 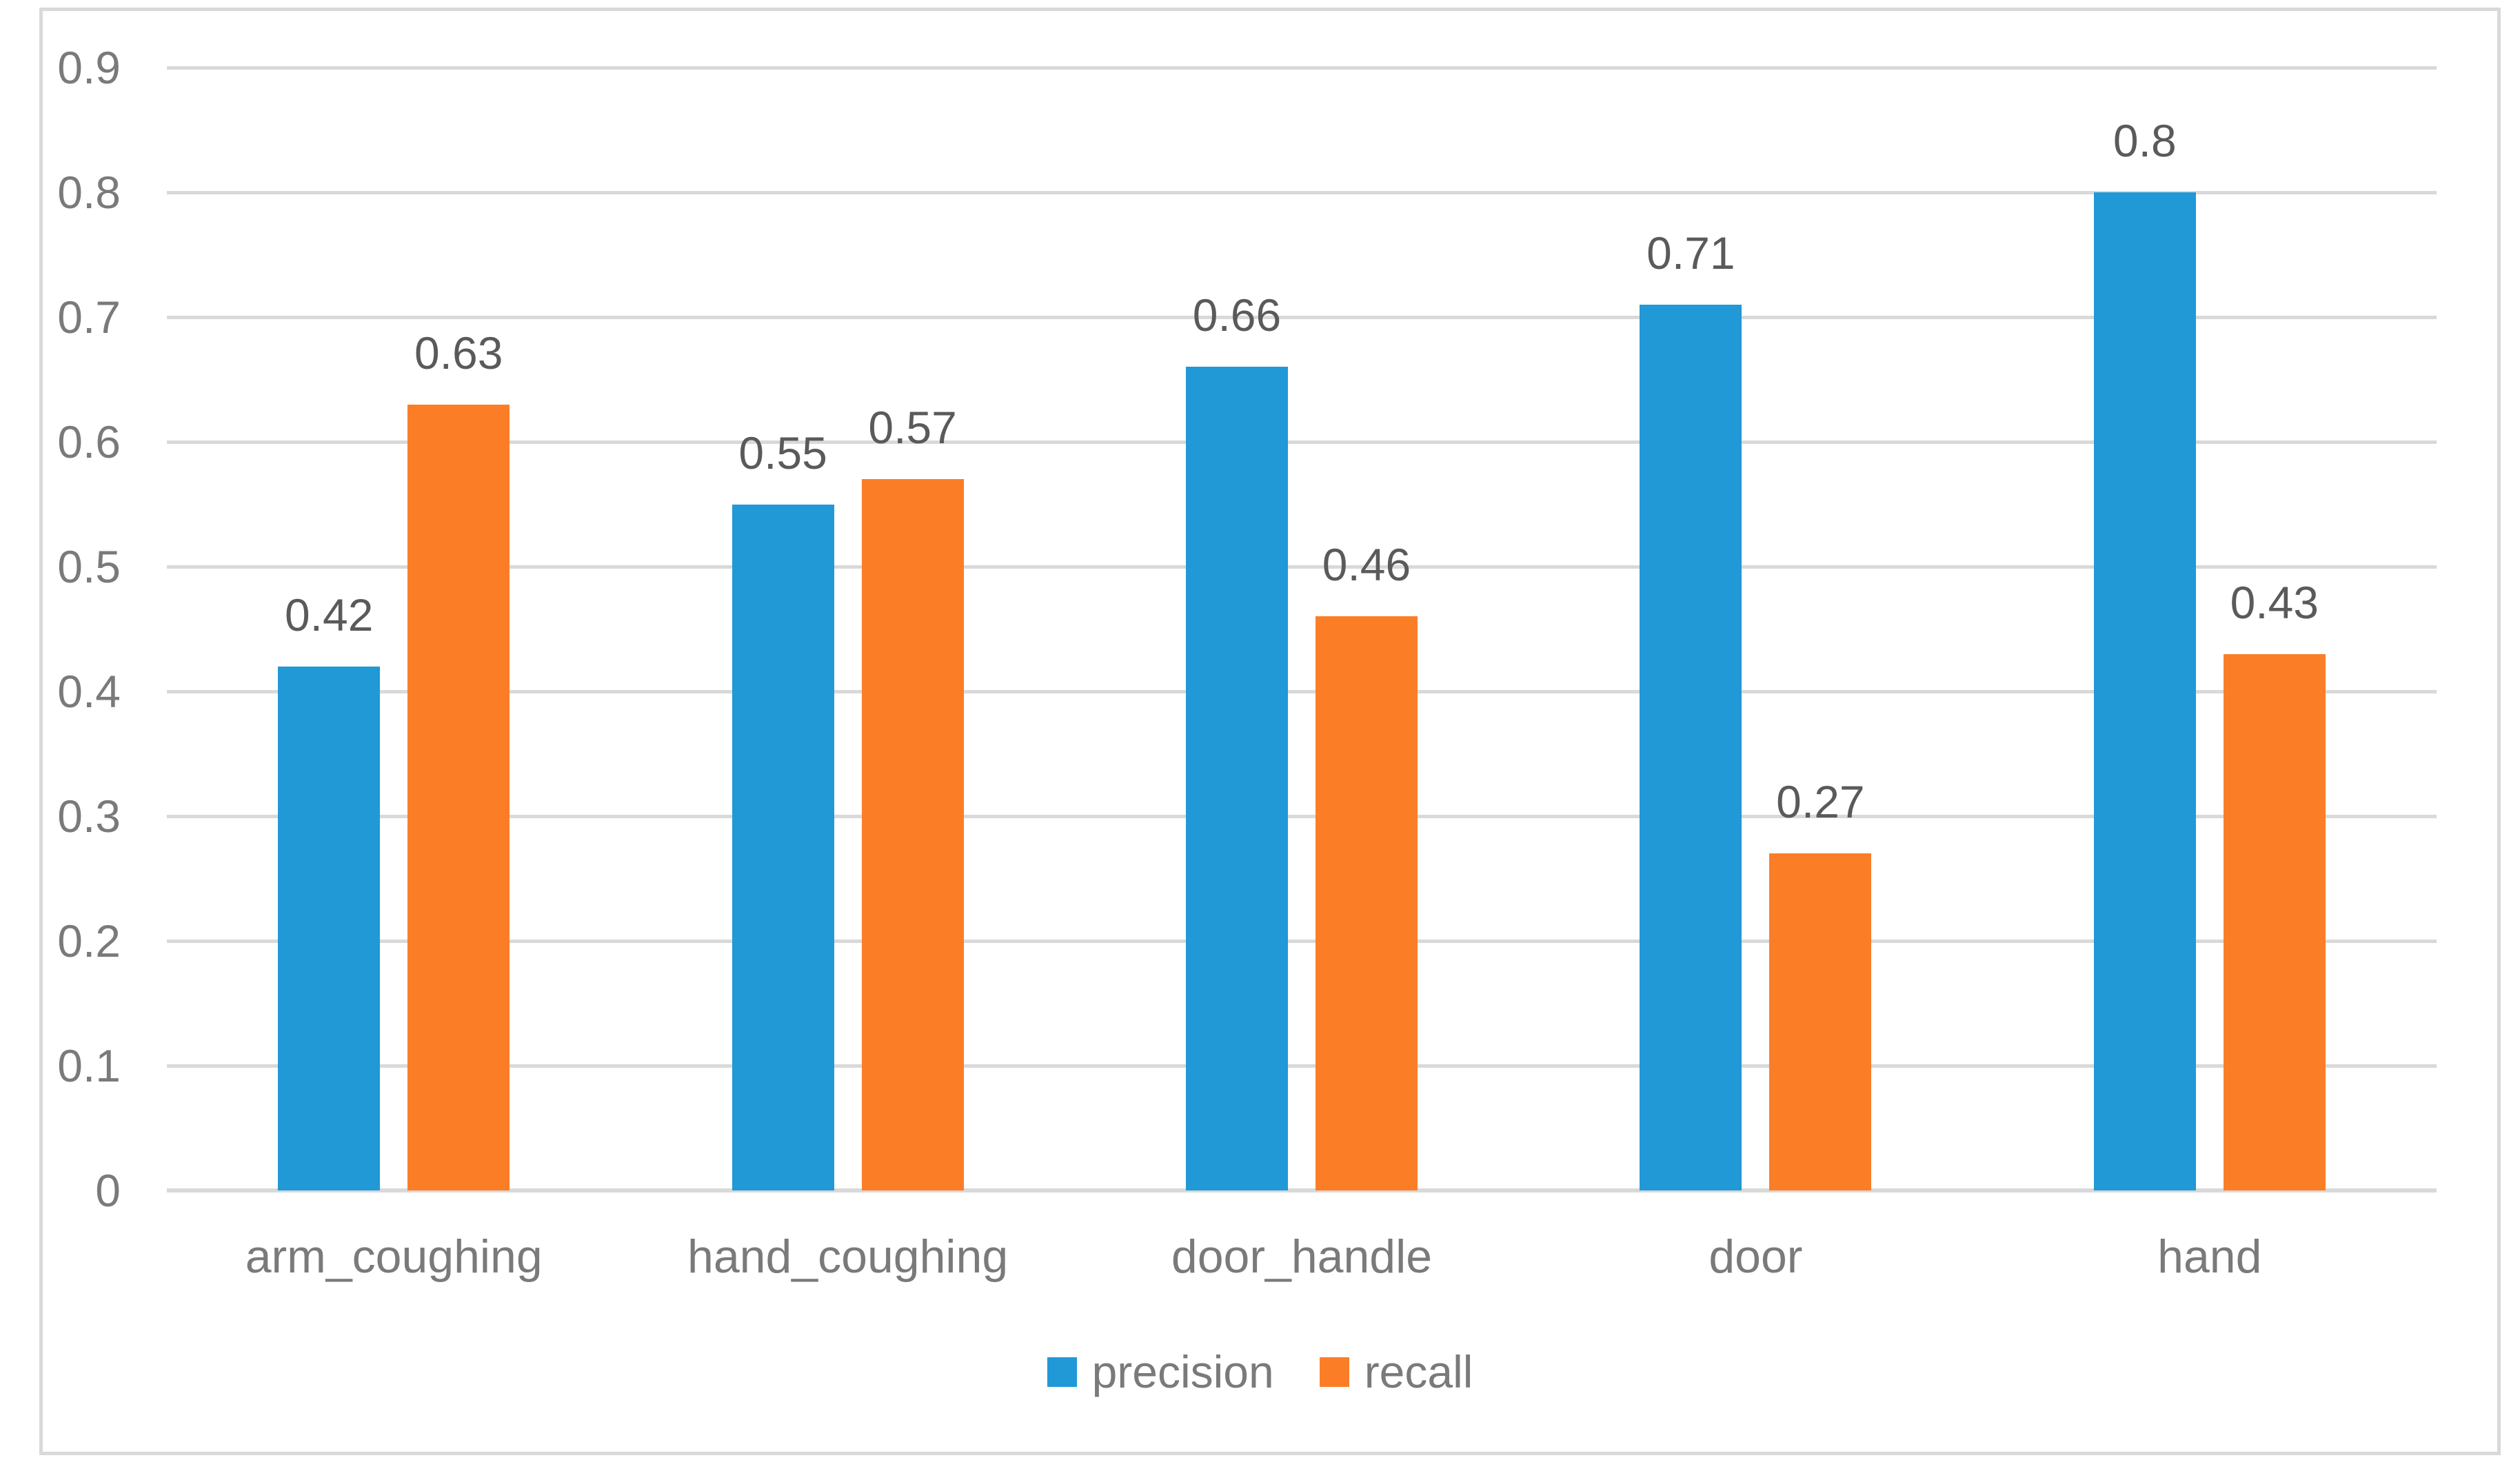 I want to click on bar-label-recall-arm_coughing: 0.63, so click(x=458, y=352).